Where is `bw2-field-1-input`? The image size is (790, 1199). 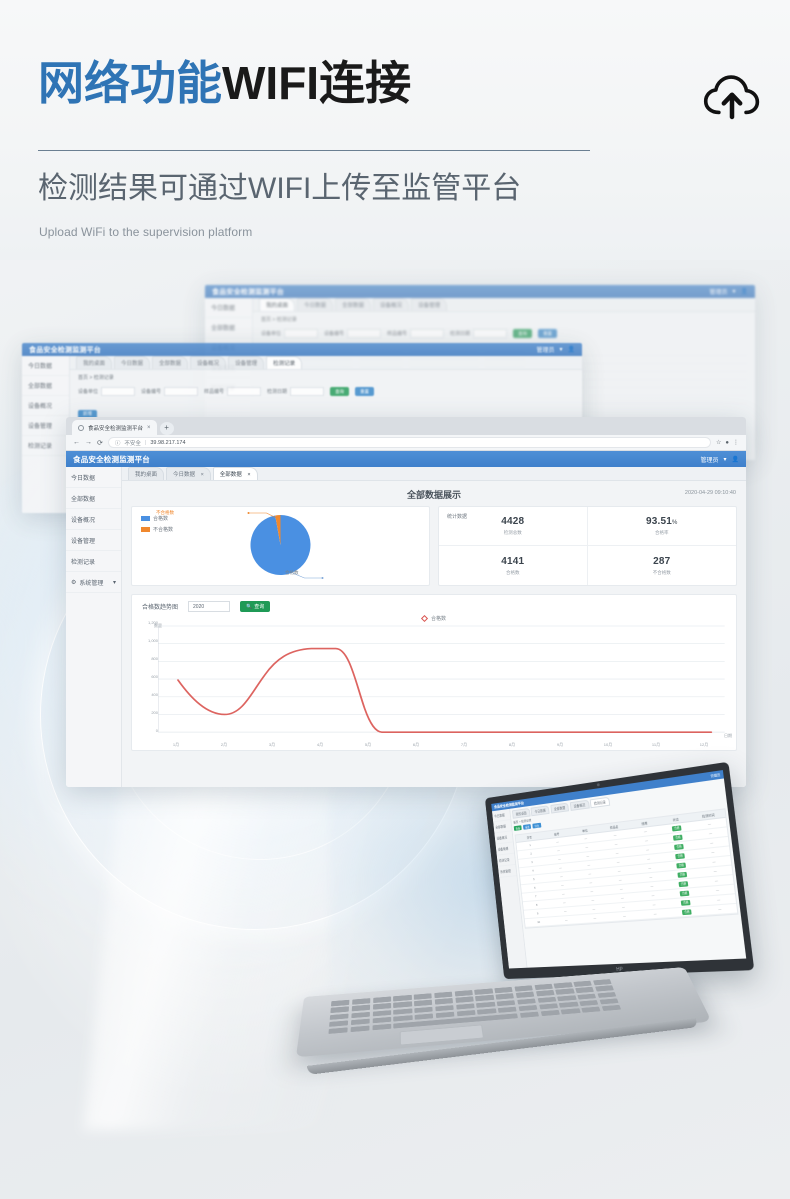 bw2-field-1-input is located at coordinates (181, 391).